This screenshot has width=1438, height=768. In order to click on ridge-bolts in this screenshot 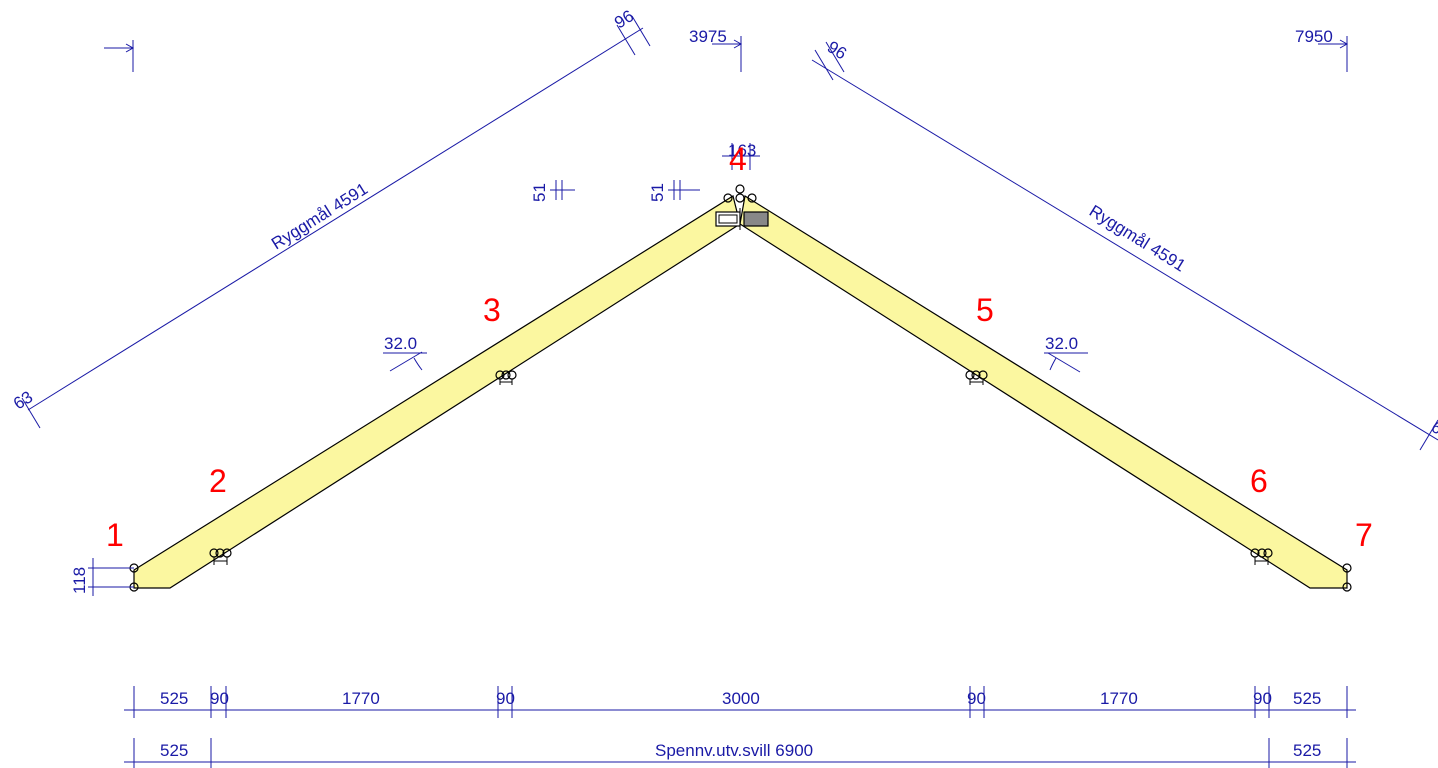, I will do `click(740, 193)`.